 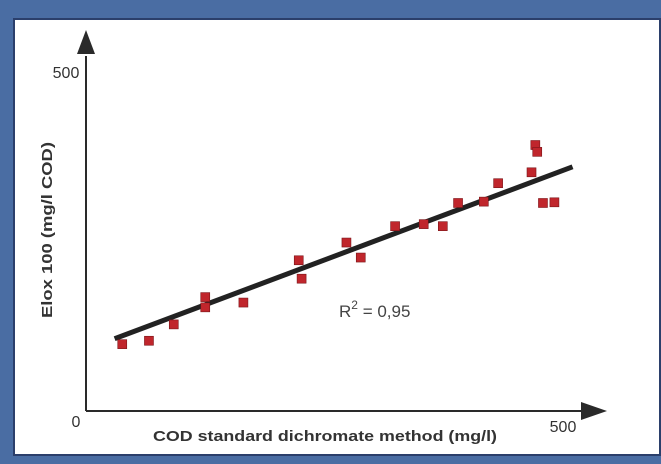 What do you see at coordinates (325, 436) in the screenshot?
I see `x-axis-label: COD standard dichromate method (mg/l)` at bounding box center [325, 436].